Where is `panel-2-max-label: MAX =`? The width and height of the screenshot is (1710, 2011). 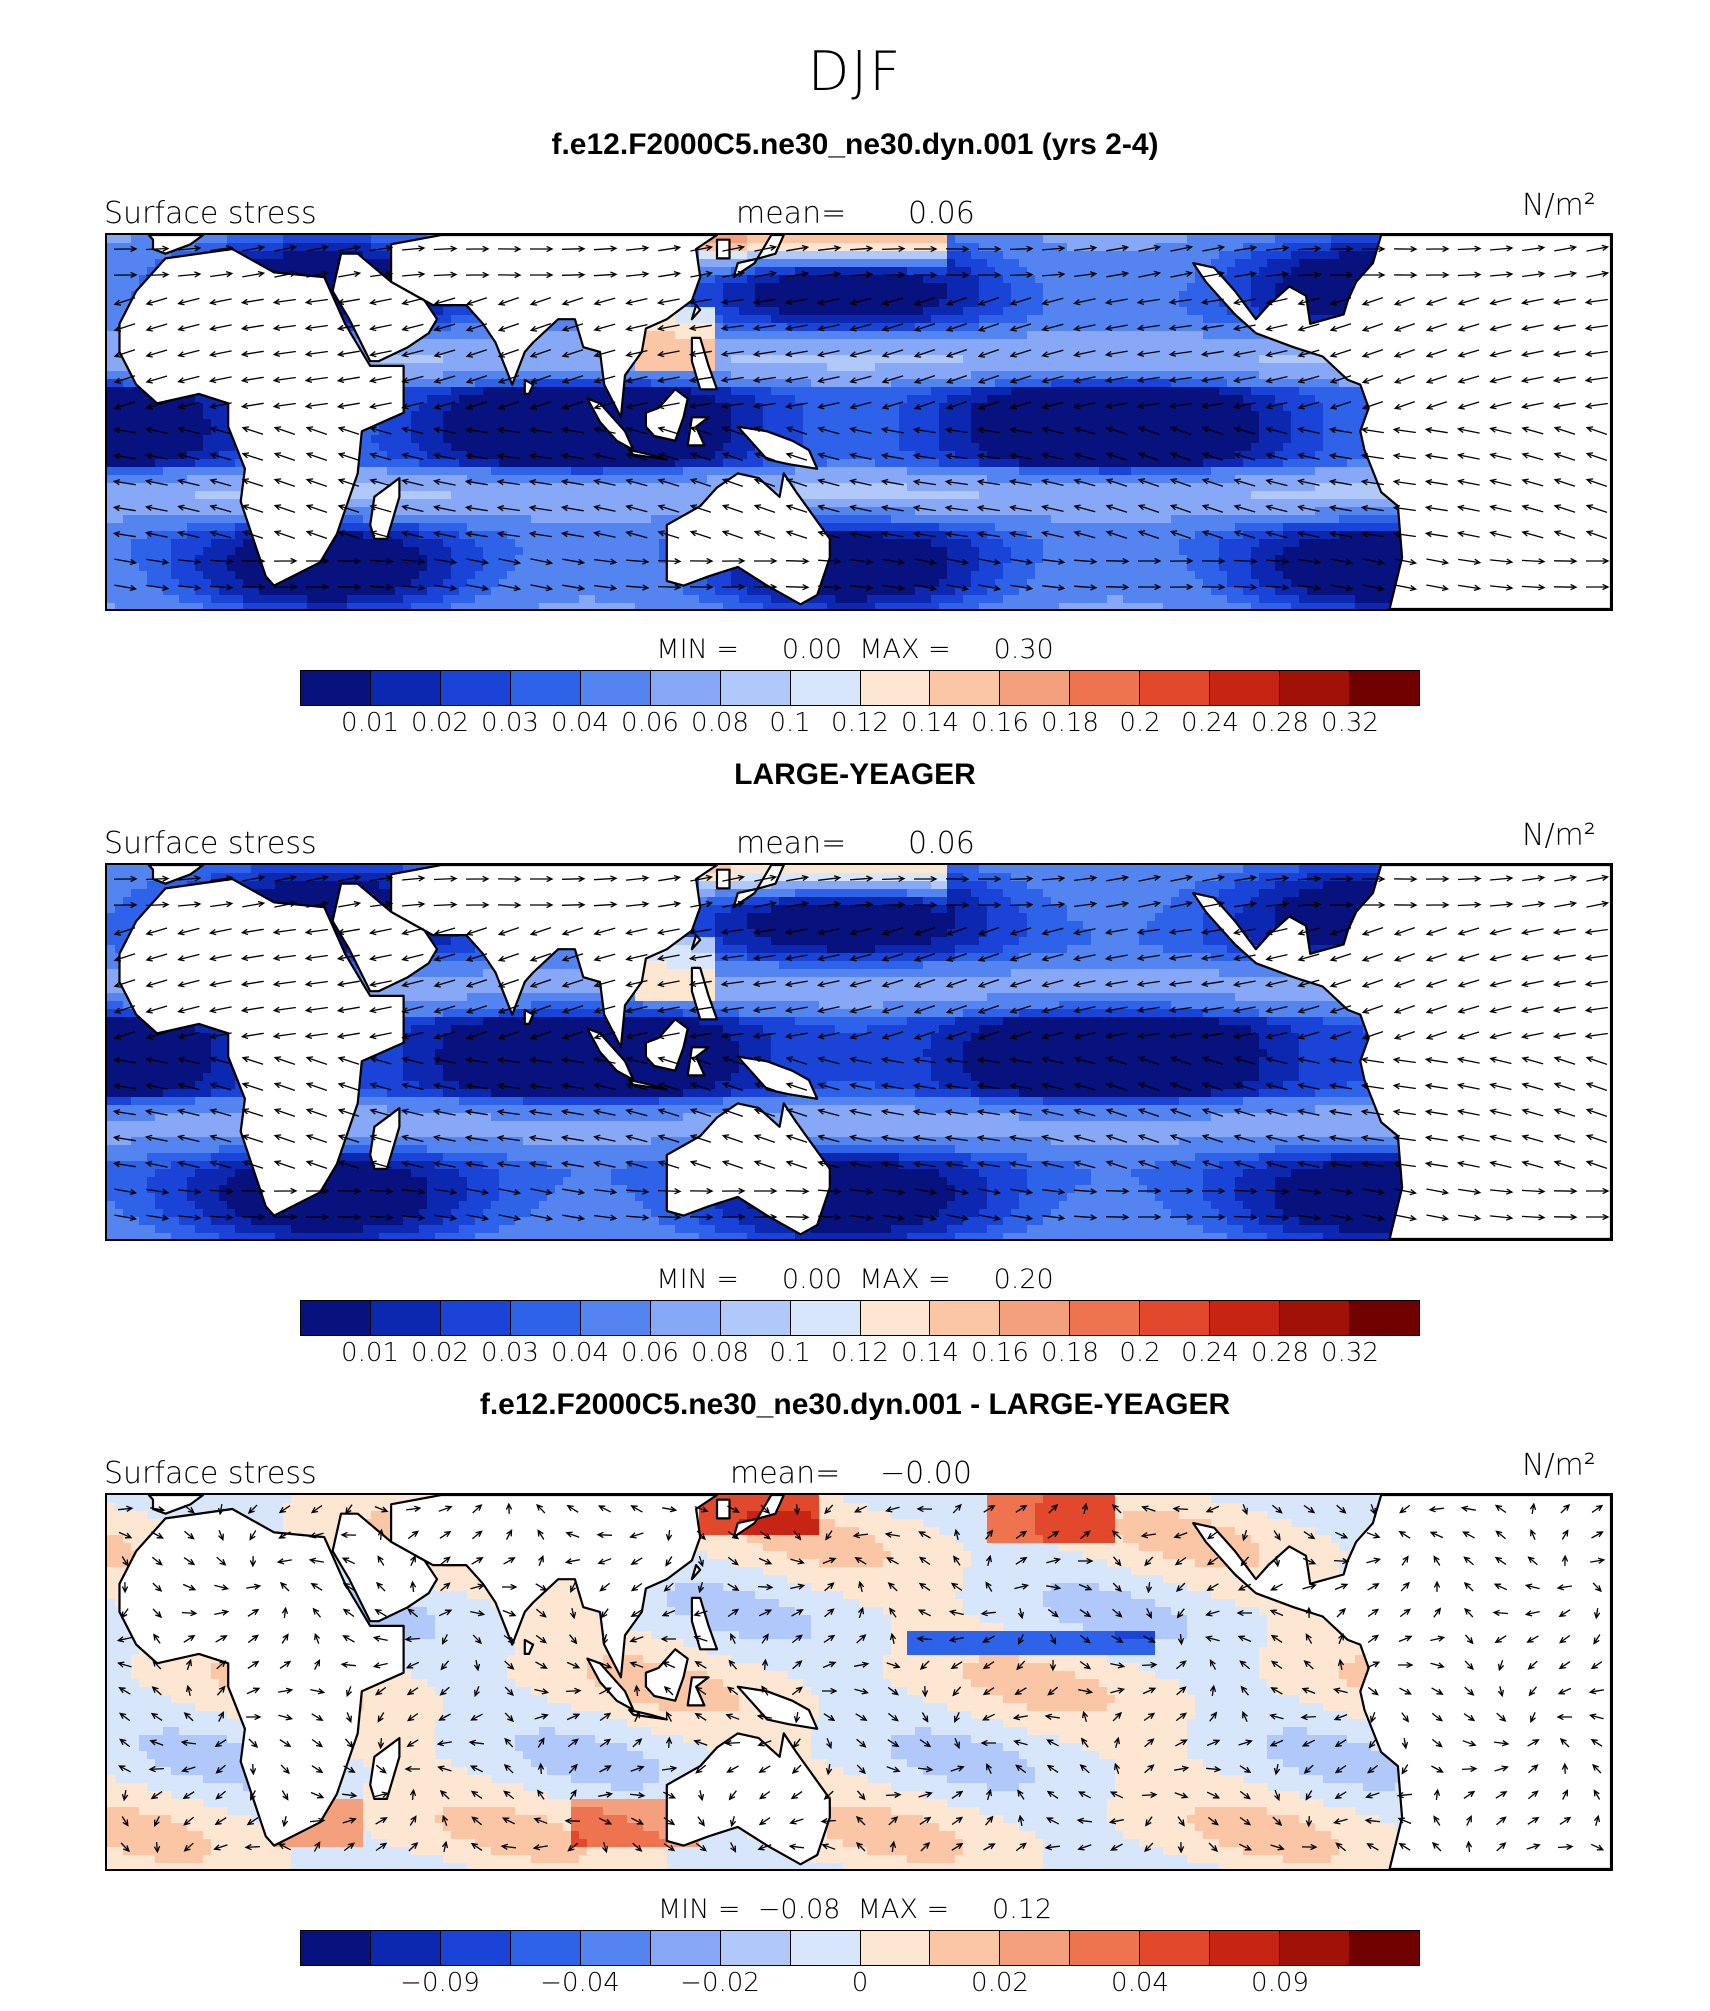 panel-2-max-label: MAX = is located at coordinates (904, 1279).